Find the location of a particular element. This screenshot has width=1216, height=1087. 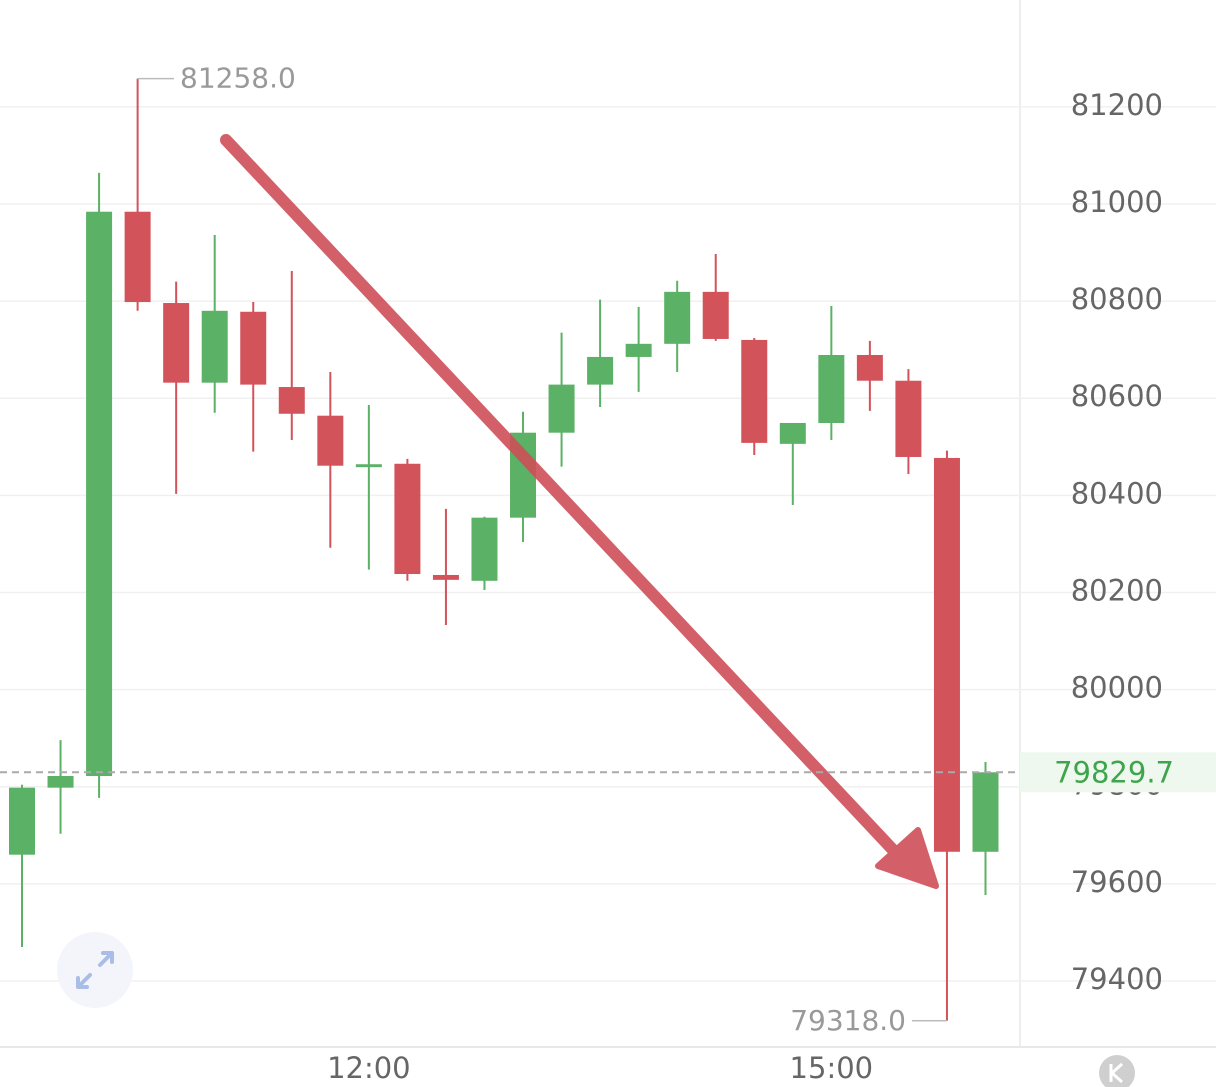

last-price-label: 79829.7 is located at coordinates (1114, 772).